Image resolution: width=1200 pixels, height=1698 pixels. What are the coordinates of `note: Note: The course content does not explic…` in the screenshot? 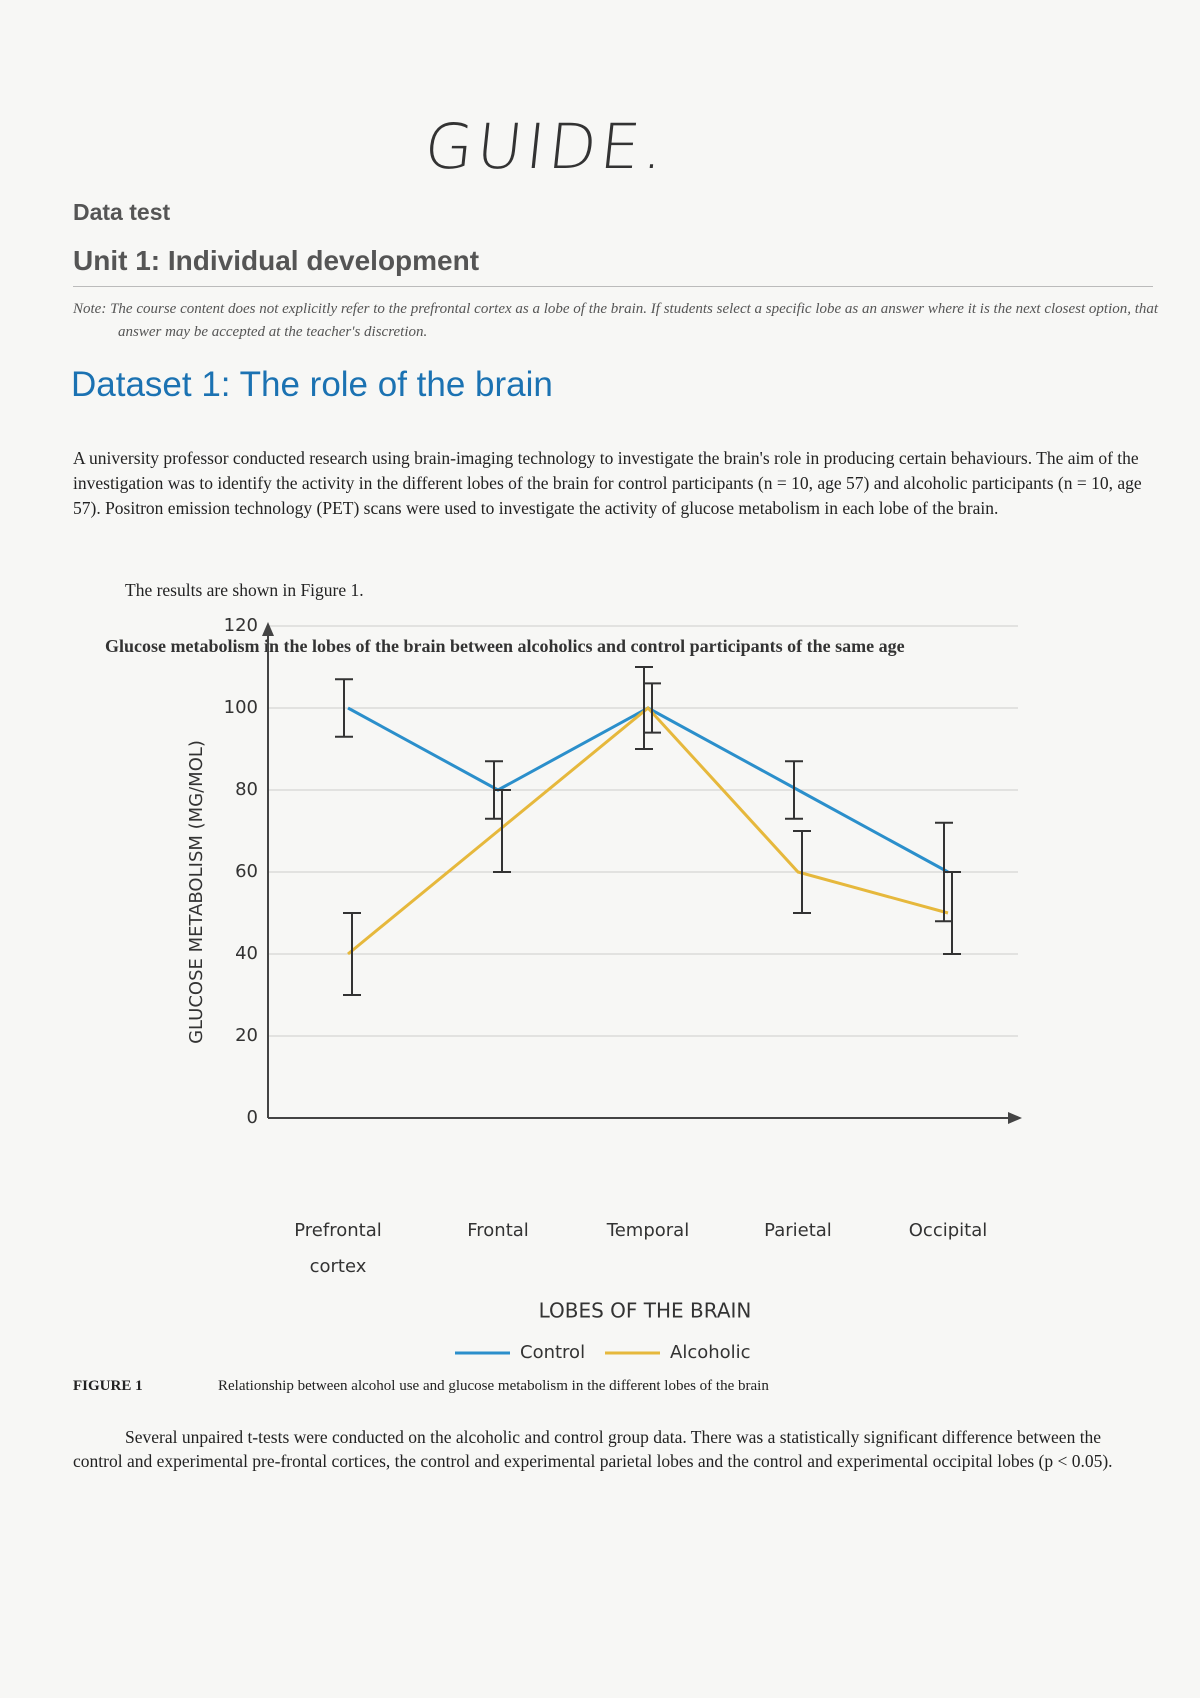 It's located at (616, 320).